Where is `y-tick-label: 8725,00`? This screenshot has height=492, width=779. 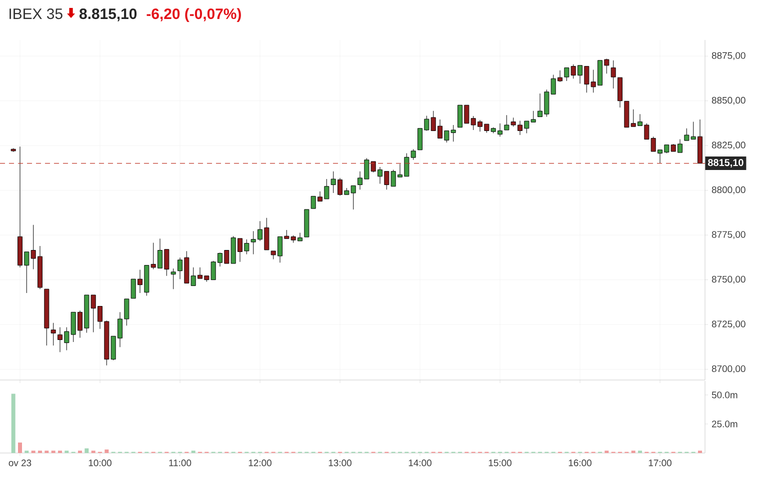
y-tick-label: 8725,00 is located at coordinates (729, 324).